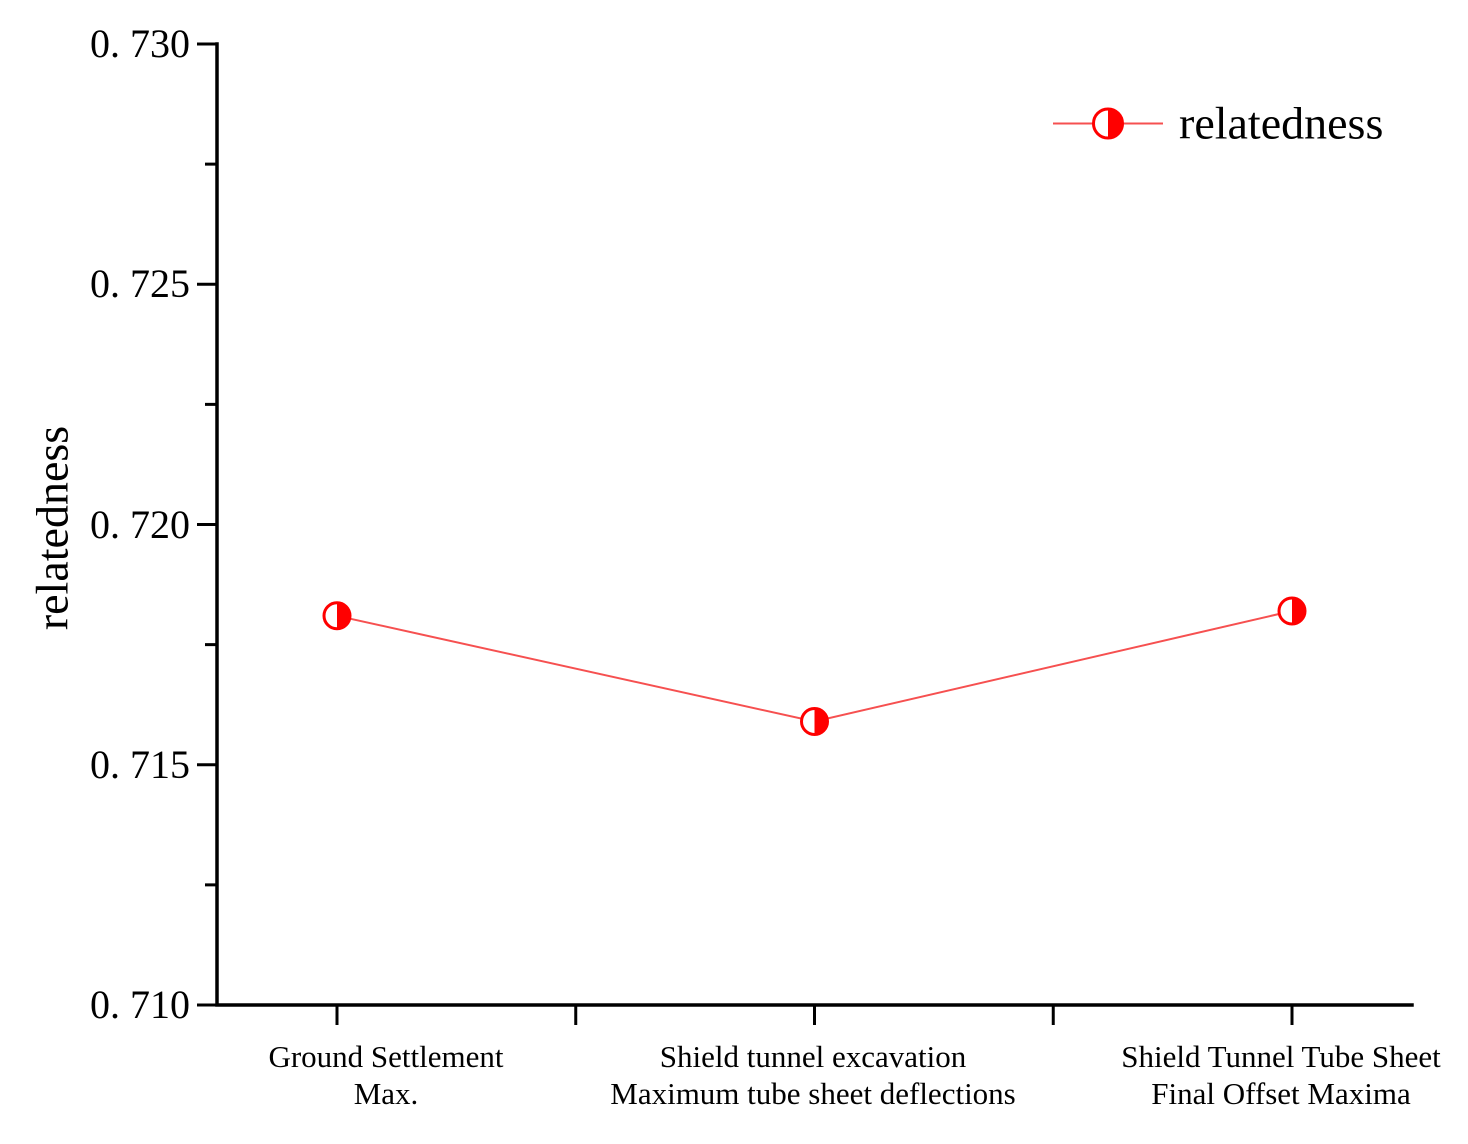  I want to click on x-category-label: Ground Settlement Max., so click(385, 1075).